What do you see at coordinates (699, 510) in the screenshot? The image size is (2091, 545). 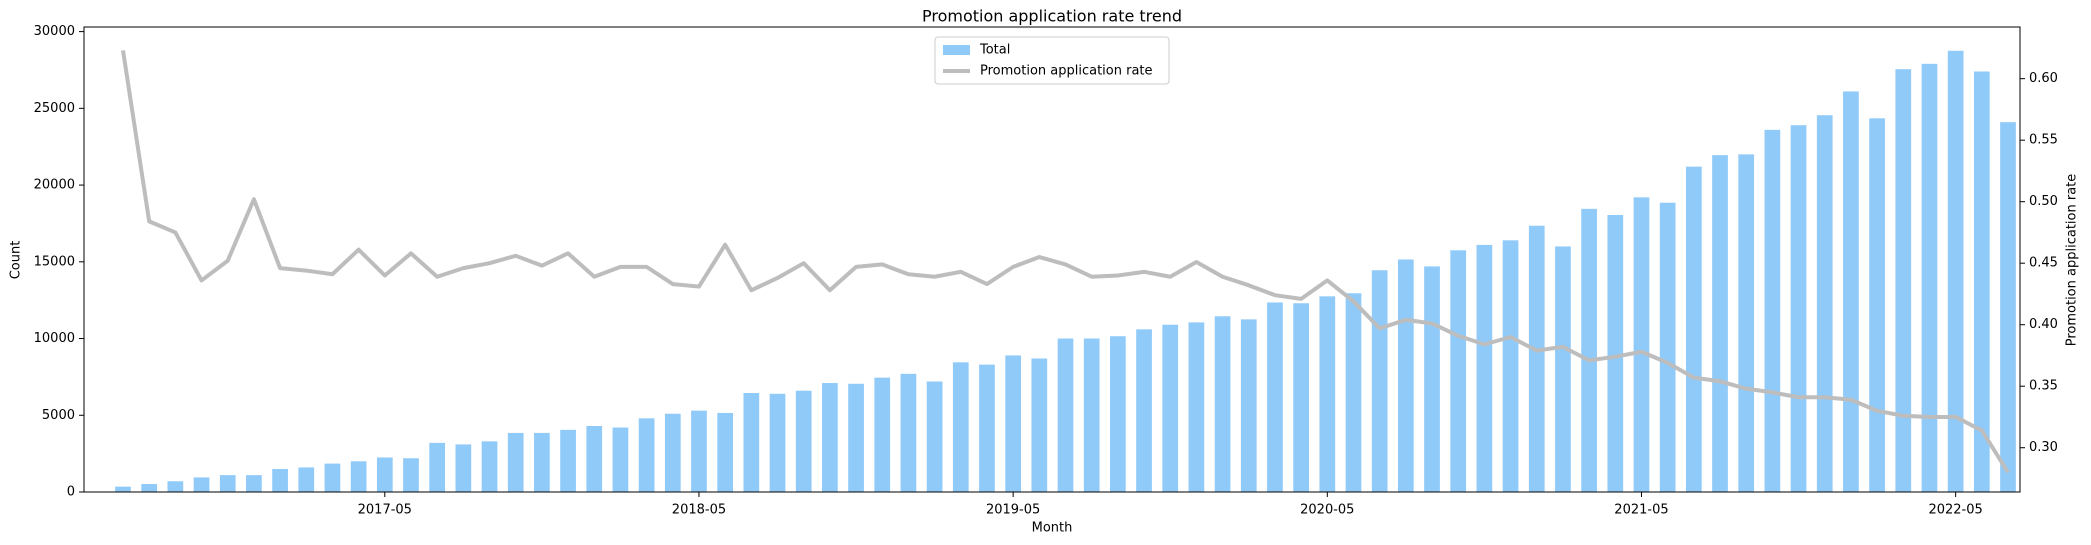 I see `x-tick-label: 2018-05` at bounding box center [699, 510].